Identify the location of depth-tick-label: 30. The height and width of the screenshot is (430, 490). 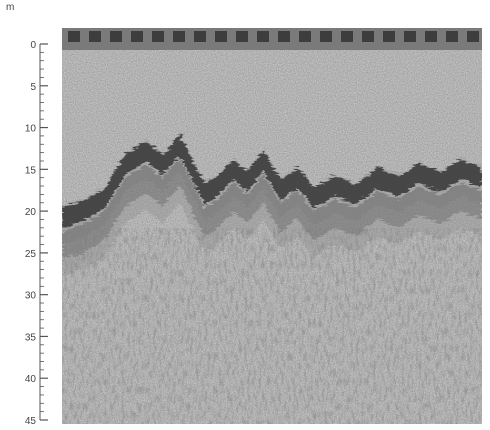
(31, 296).